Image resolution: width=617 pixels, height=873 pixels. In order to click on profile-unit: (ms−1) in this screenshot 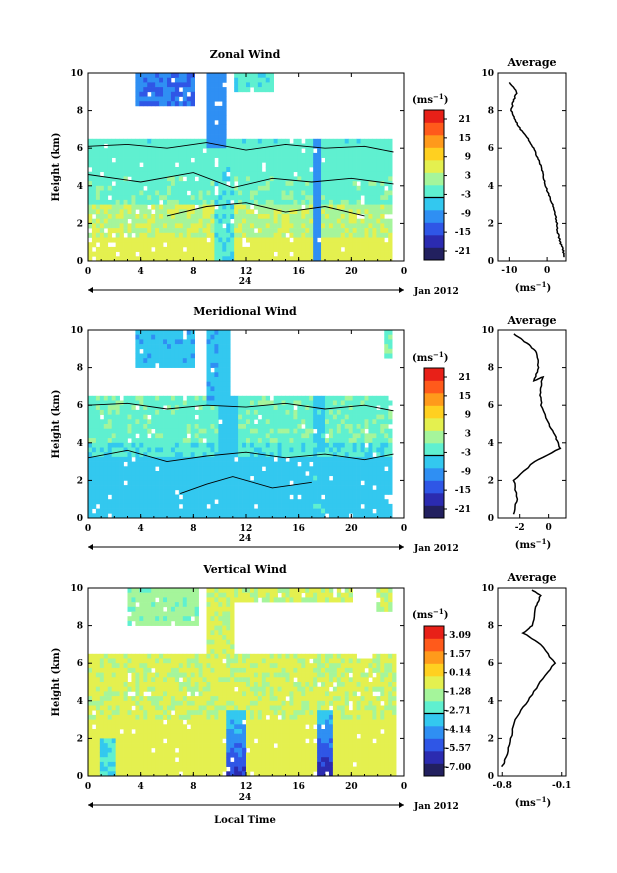, I will do `click(533, 544)`.